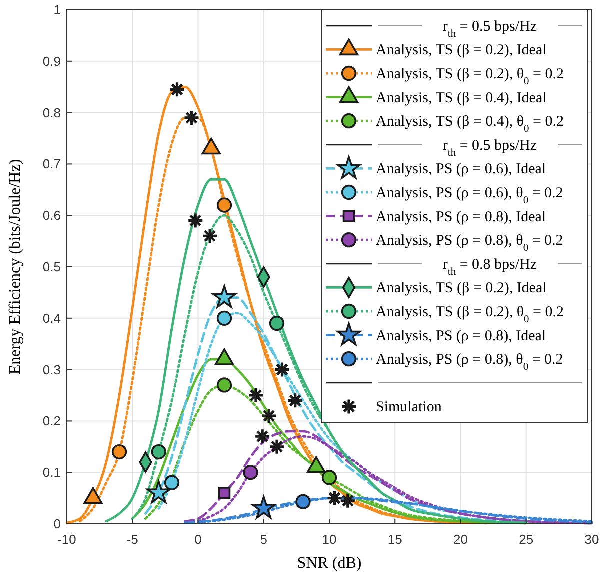 The height and width of the screenshot is (581, 608). Describe the element at coordinates (329, 539) in the screenshot. I see `x-tick-label: 10` at that location.